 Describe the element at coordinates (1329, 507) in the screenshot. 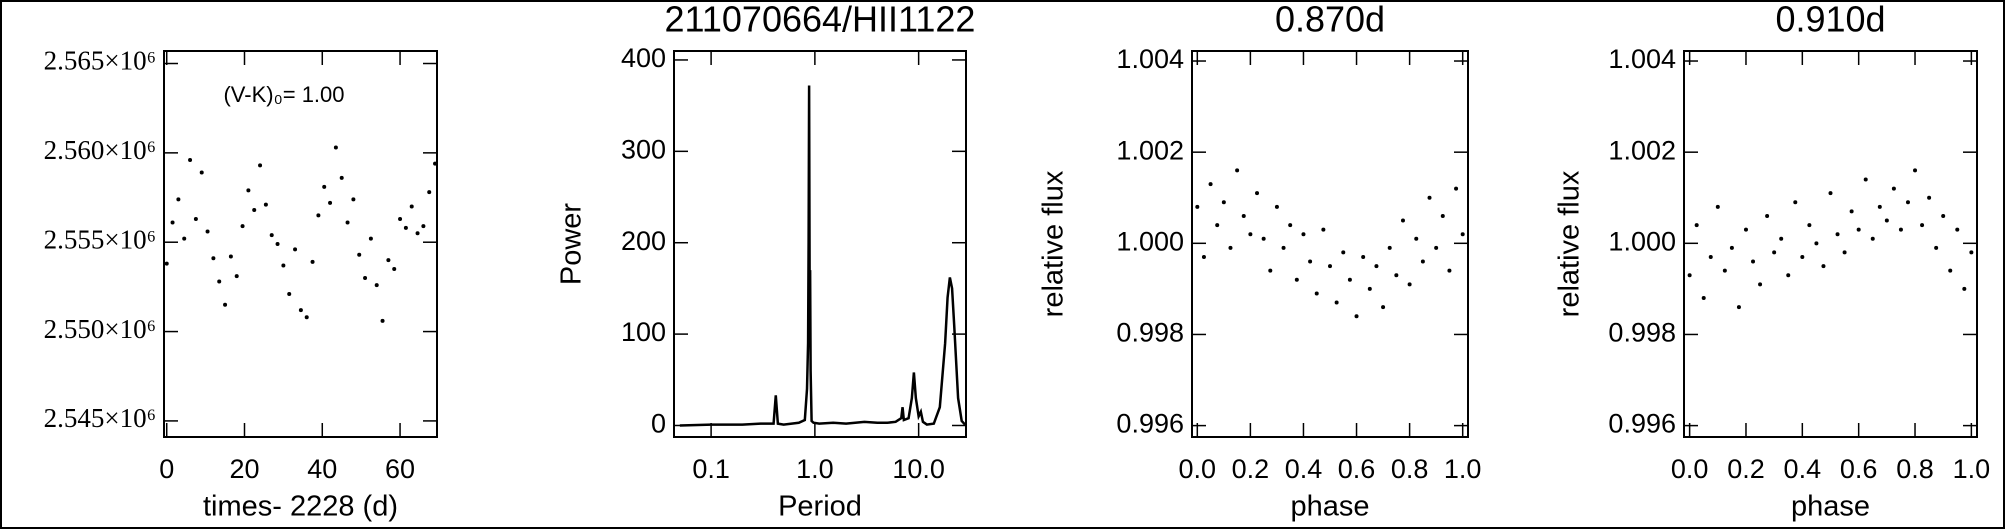

I see `x-axis-label: phase` at that location.